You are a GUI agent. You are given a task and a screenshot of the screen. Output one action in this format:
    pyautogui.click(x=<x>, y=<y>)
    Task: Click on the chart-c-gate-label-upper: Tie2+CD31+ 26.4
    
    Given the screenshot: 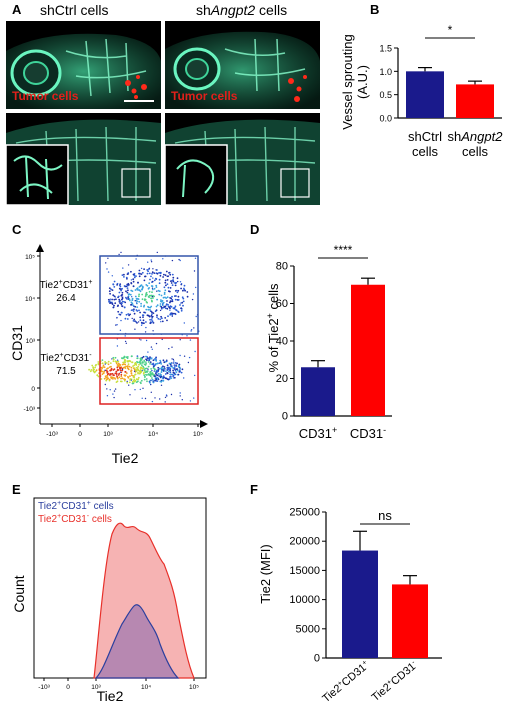 What is the action you would take?
    pyautogui.click(x=66, y=291)
    